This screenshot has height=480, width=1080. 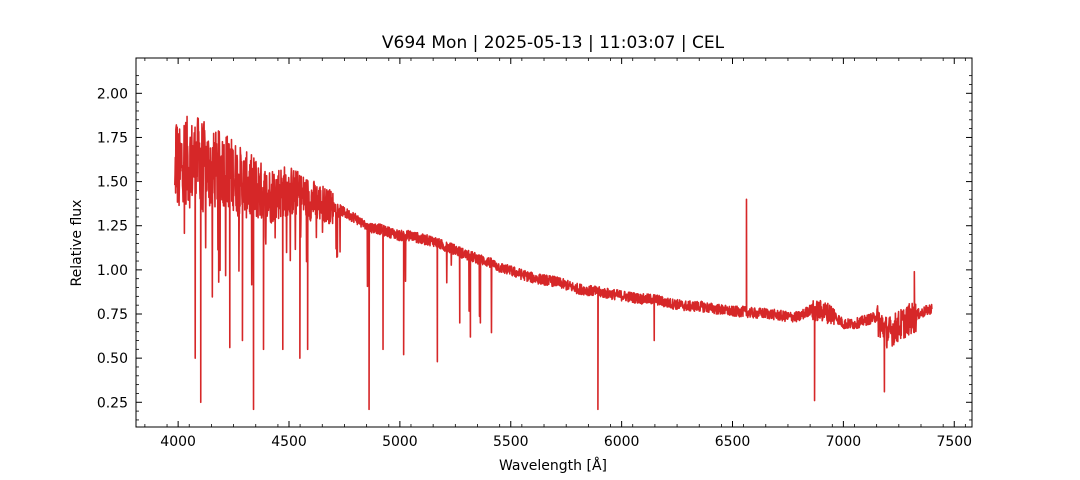 I want to click on x-tick-label: 4000, so click(x=178, y=442).